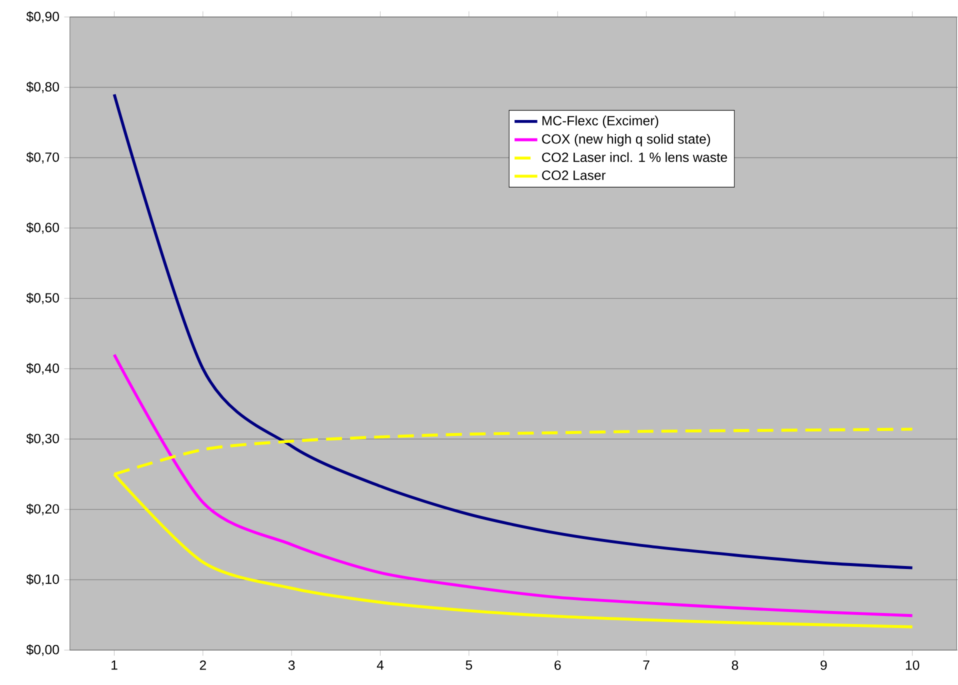  I want to click on x-tick-label: 8, so click(735, 665).